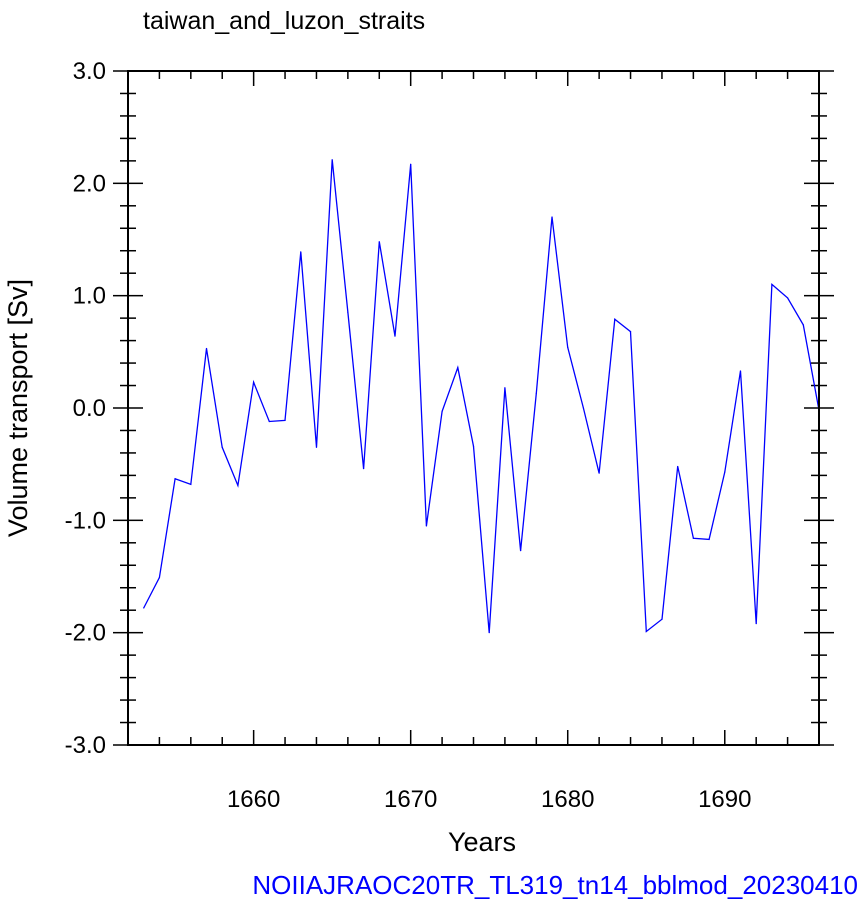 This screenshot has height=911, width=858. What do you see at coordinates (567, 799) in the screenshot?
I see `x-tick-label: 1680` at bounding box center [567, 799].